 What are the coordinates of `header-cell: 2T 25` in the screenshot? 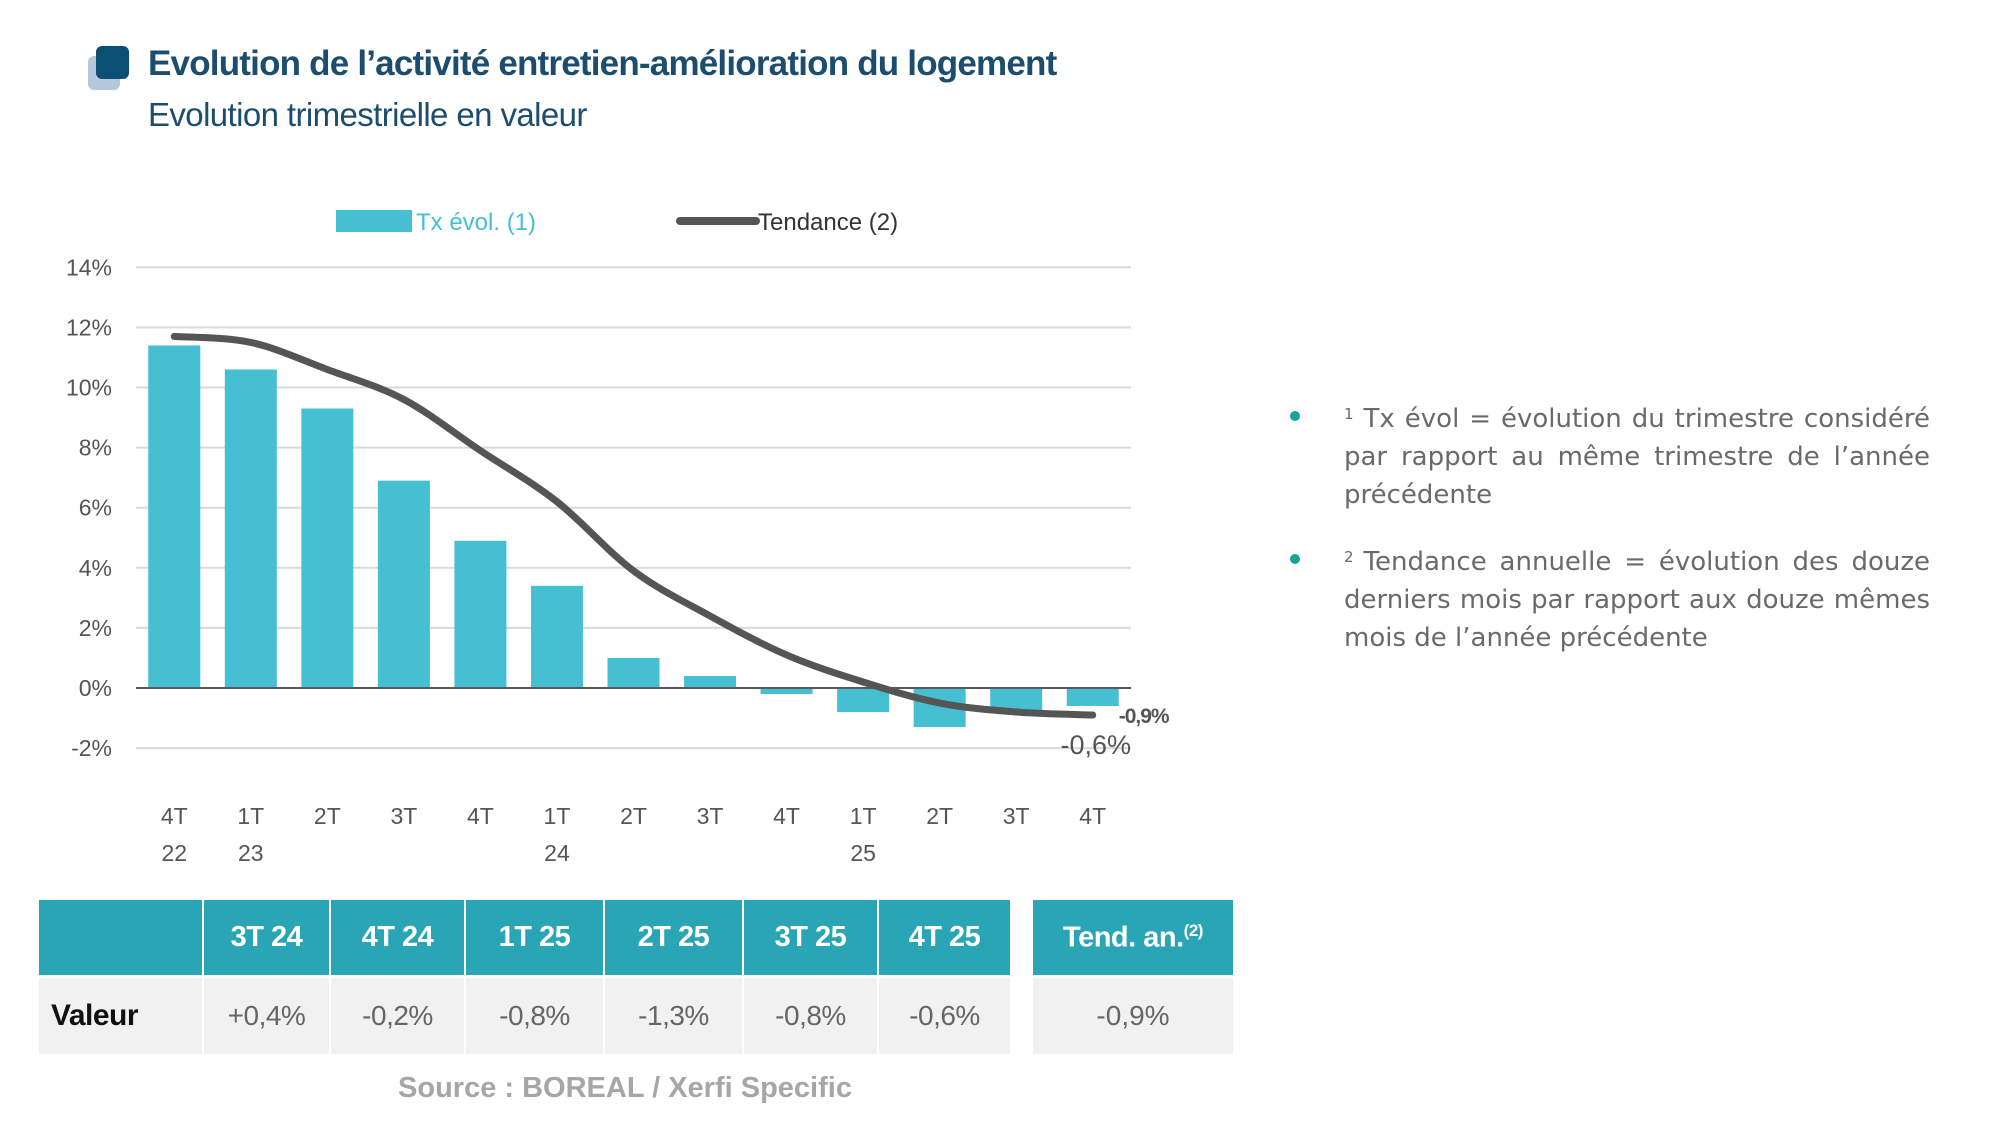 It's located at (674, 938).